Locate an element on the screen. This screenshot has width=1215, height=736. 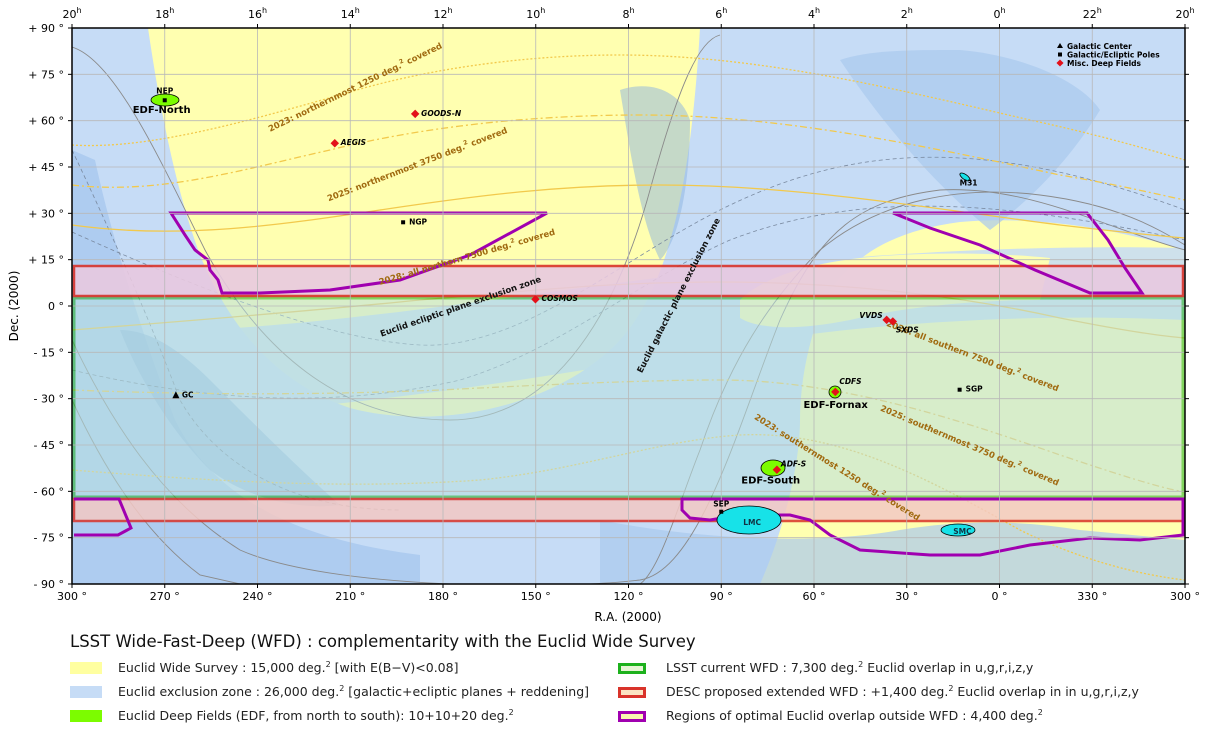
legend-marker-label: Misc. Deep Fields is located at coordinates (1104, 63).